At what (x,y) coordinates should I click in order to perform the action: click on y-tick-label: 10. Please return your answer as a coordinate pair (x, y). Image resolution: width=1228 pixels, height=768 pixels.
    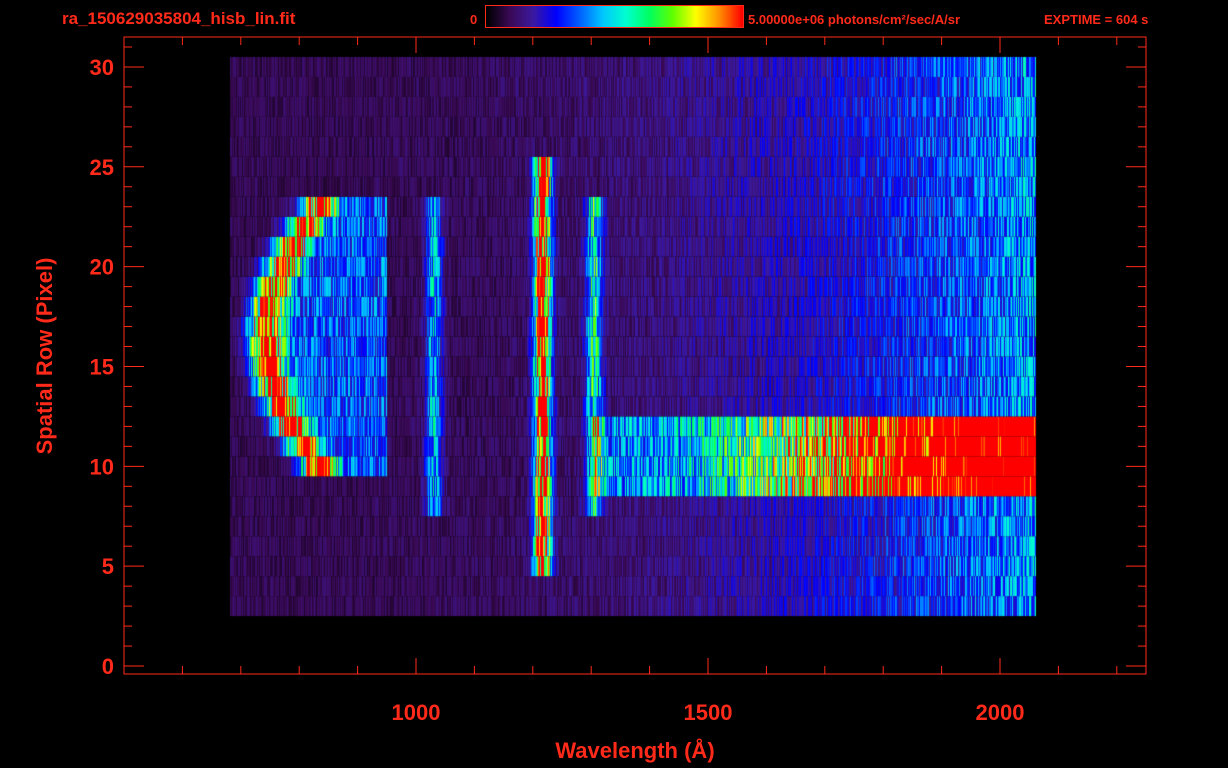
    Looking at the image, I should click on (102, 466).